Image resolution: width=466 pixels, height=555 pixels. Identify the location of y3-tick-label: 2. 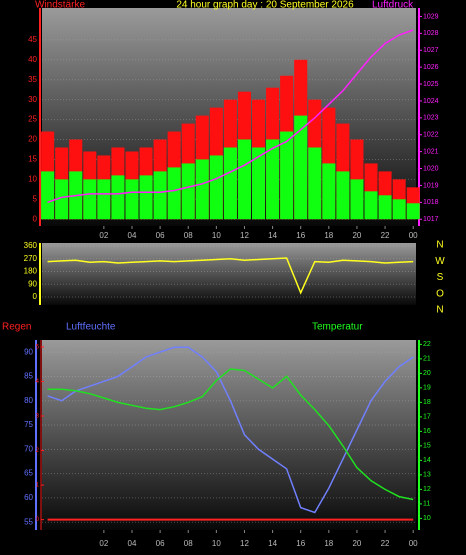
(38, 451).